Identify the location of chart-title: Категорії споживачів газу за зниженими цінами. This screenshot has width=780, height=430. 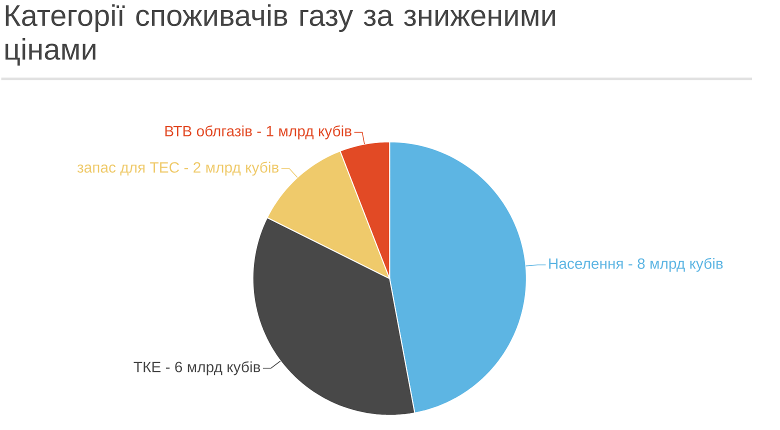
(280, 35).